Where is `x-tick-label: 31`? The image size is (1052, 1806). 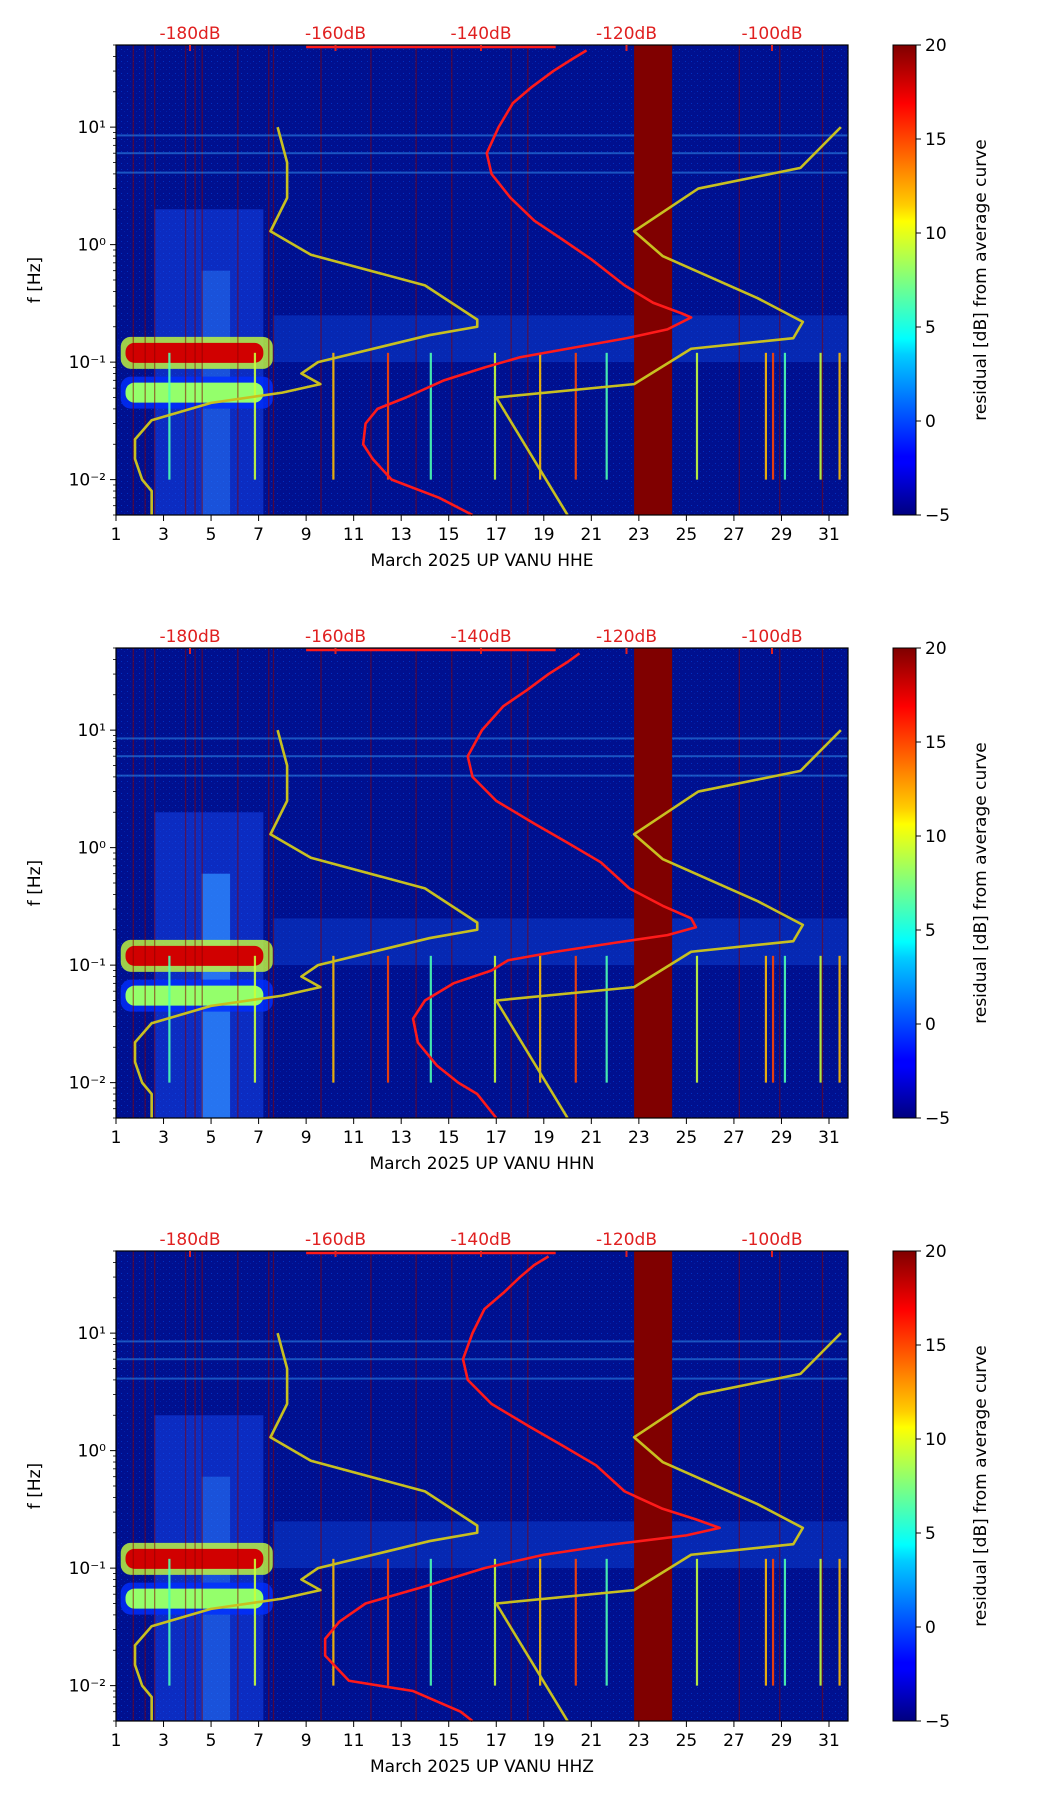 x-tick-label: 31 is located at coordinates (829, 535).